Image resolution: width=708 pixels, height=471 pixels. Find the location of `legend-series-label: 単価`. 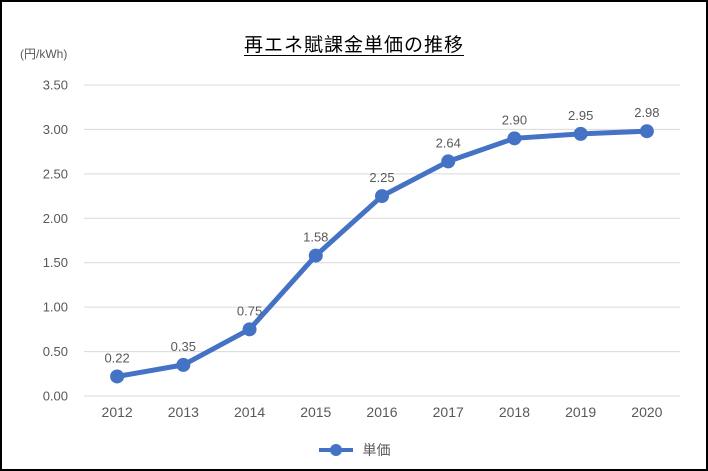

legend-series-label: 単価 is located at coordinates (376, 450).